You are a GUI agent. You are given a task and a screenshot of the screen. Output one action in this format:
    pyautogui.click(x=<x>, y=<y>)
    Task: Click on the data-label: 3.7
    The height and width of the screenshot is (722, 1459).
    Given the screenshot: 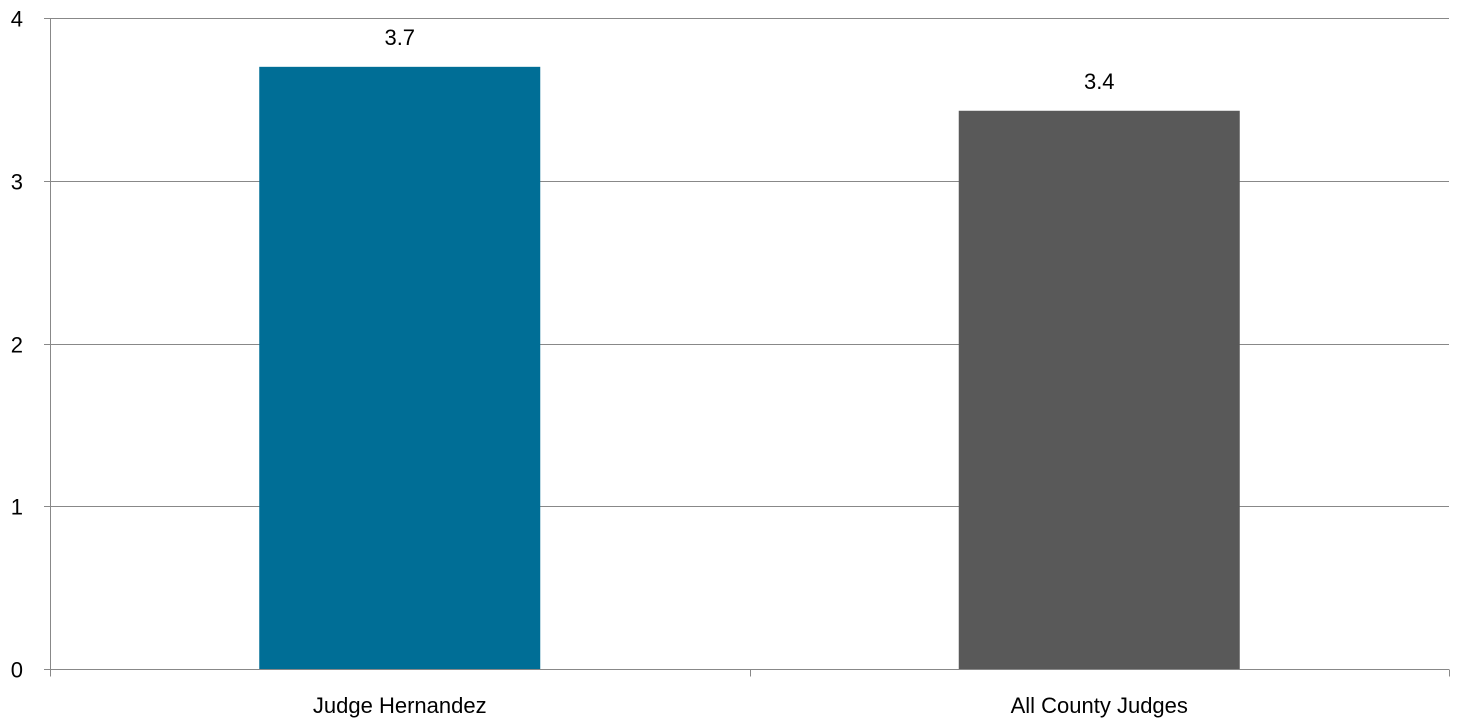 What is the action you would take?
    pyautogui.click(x=399, y=37)
    